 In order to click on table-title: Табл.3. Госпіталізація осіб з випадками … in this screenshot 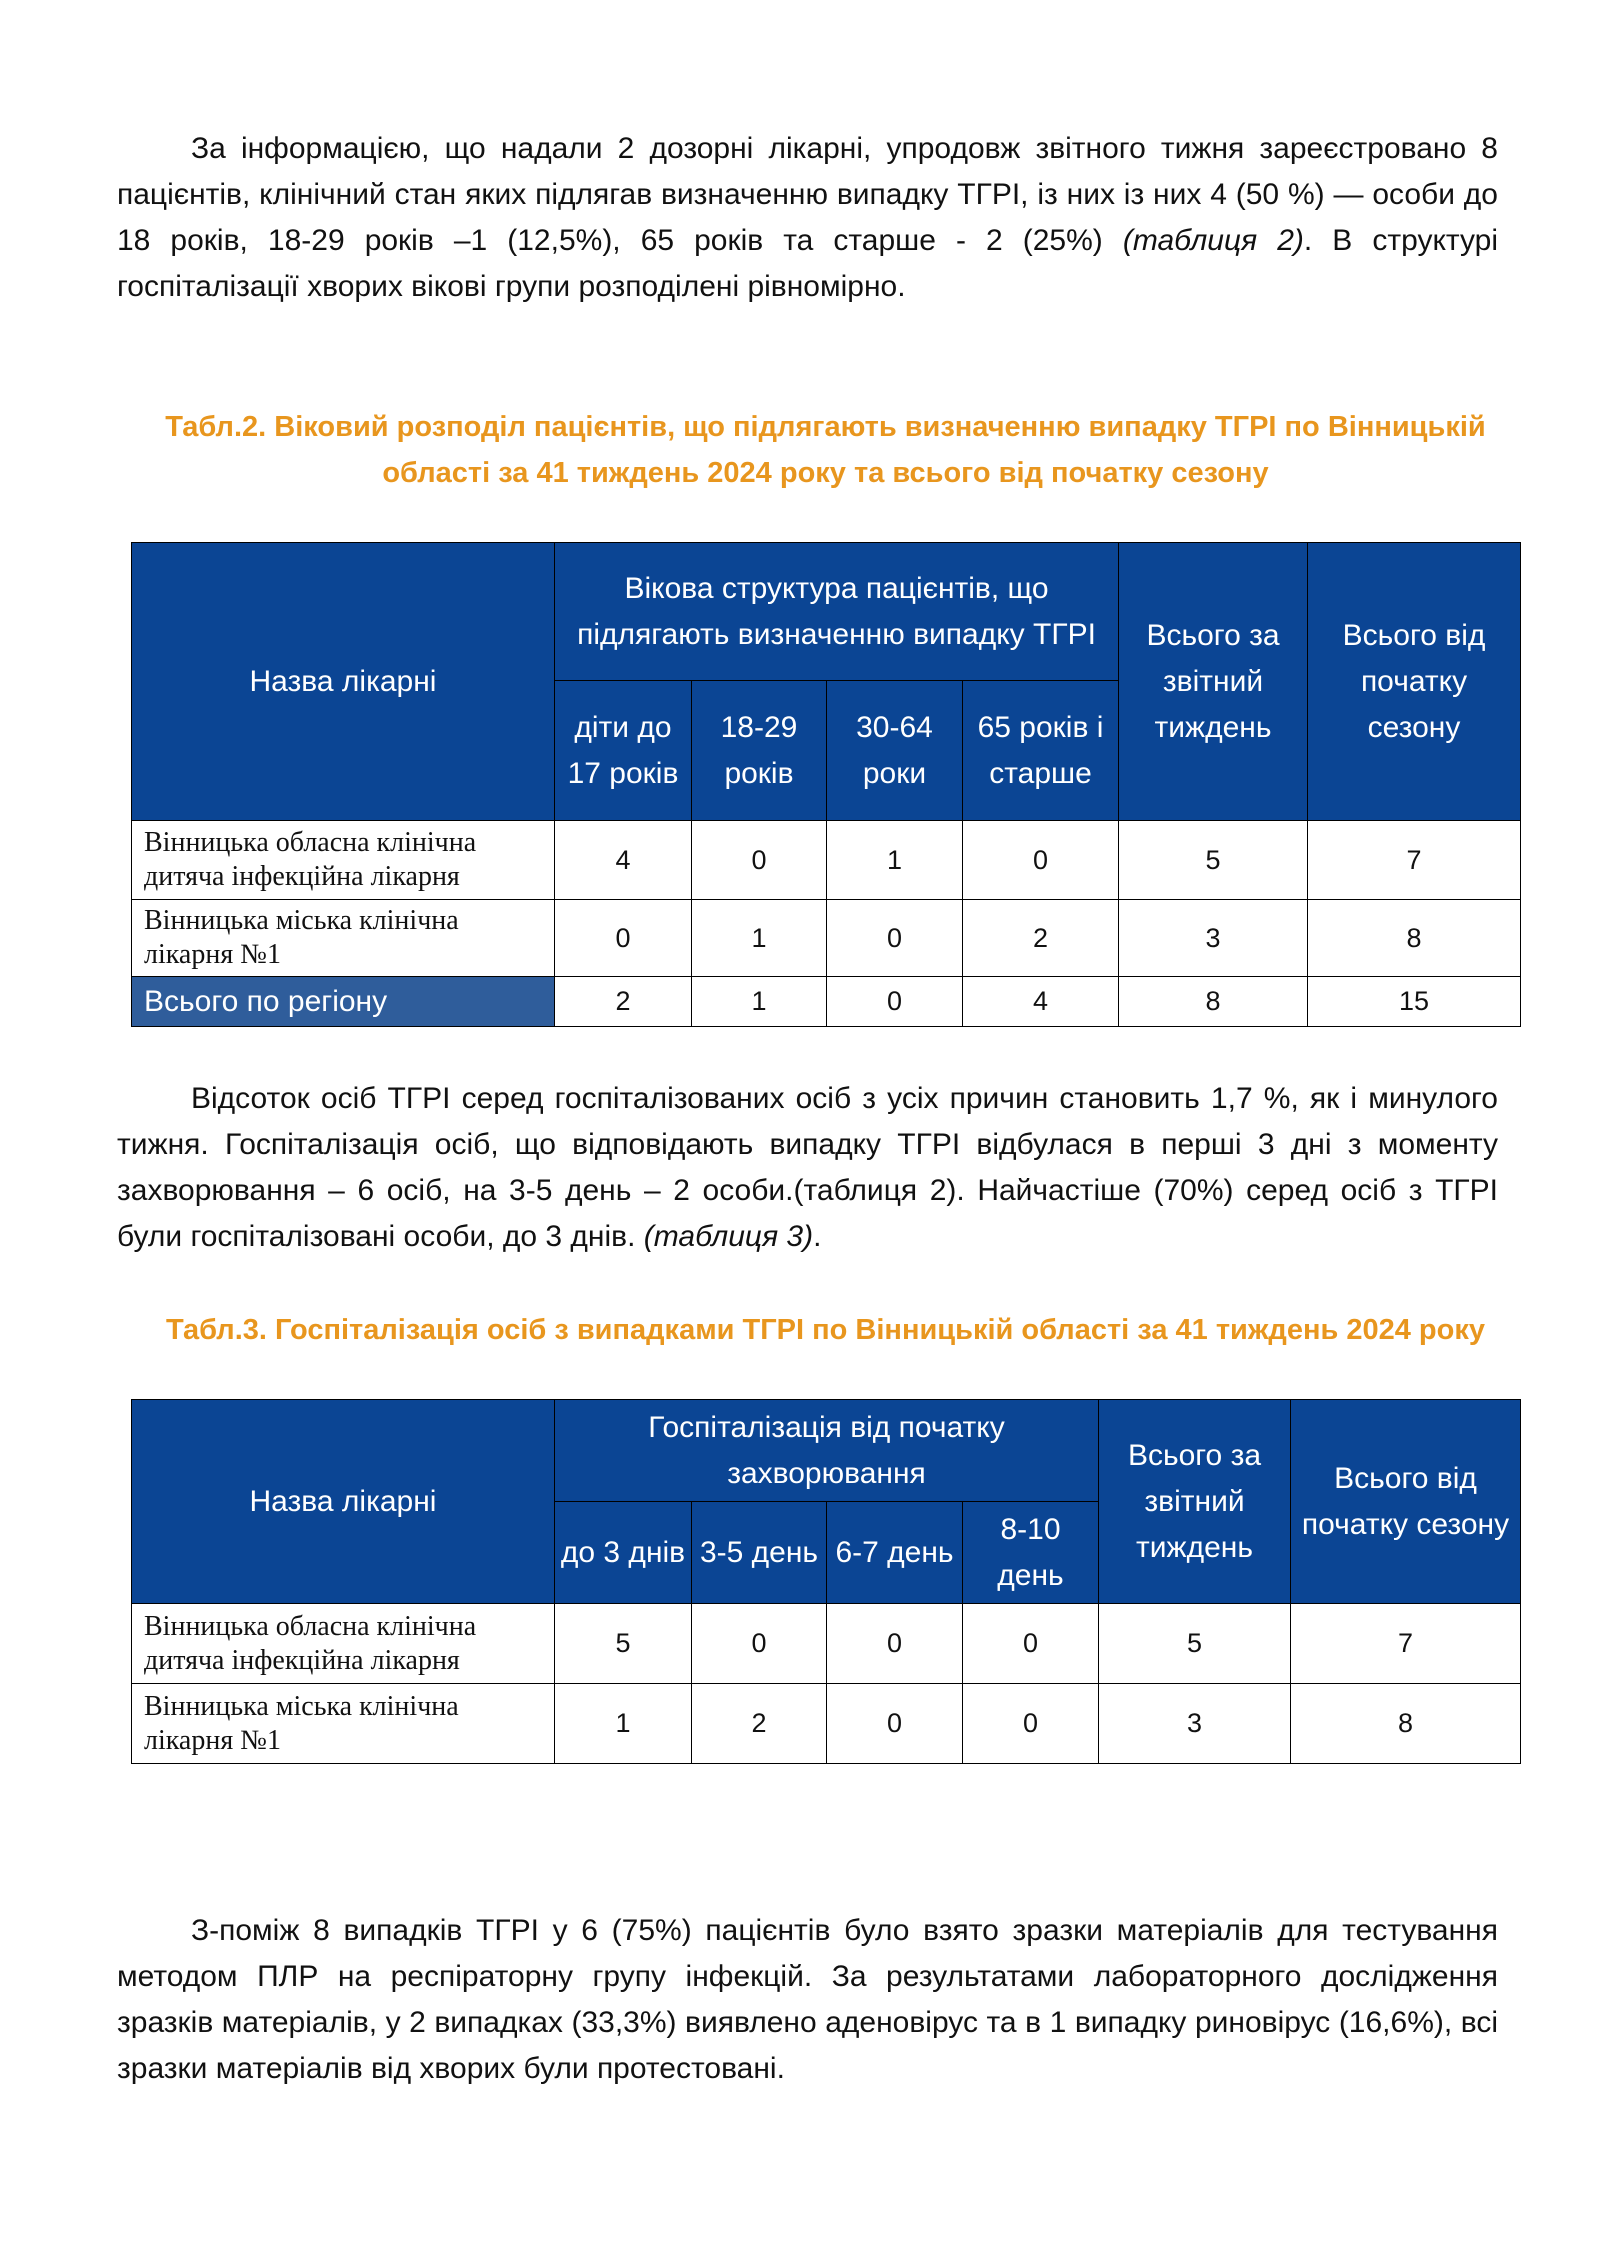, I will do `click(825, 1330)`.